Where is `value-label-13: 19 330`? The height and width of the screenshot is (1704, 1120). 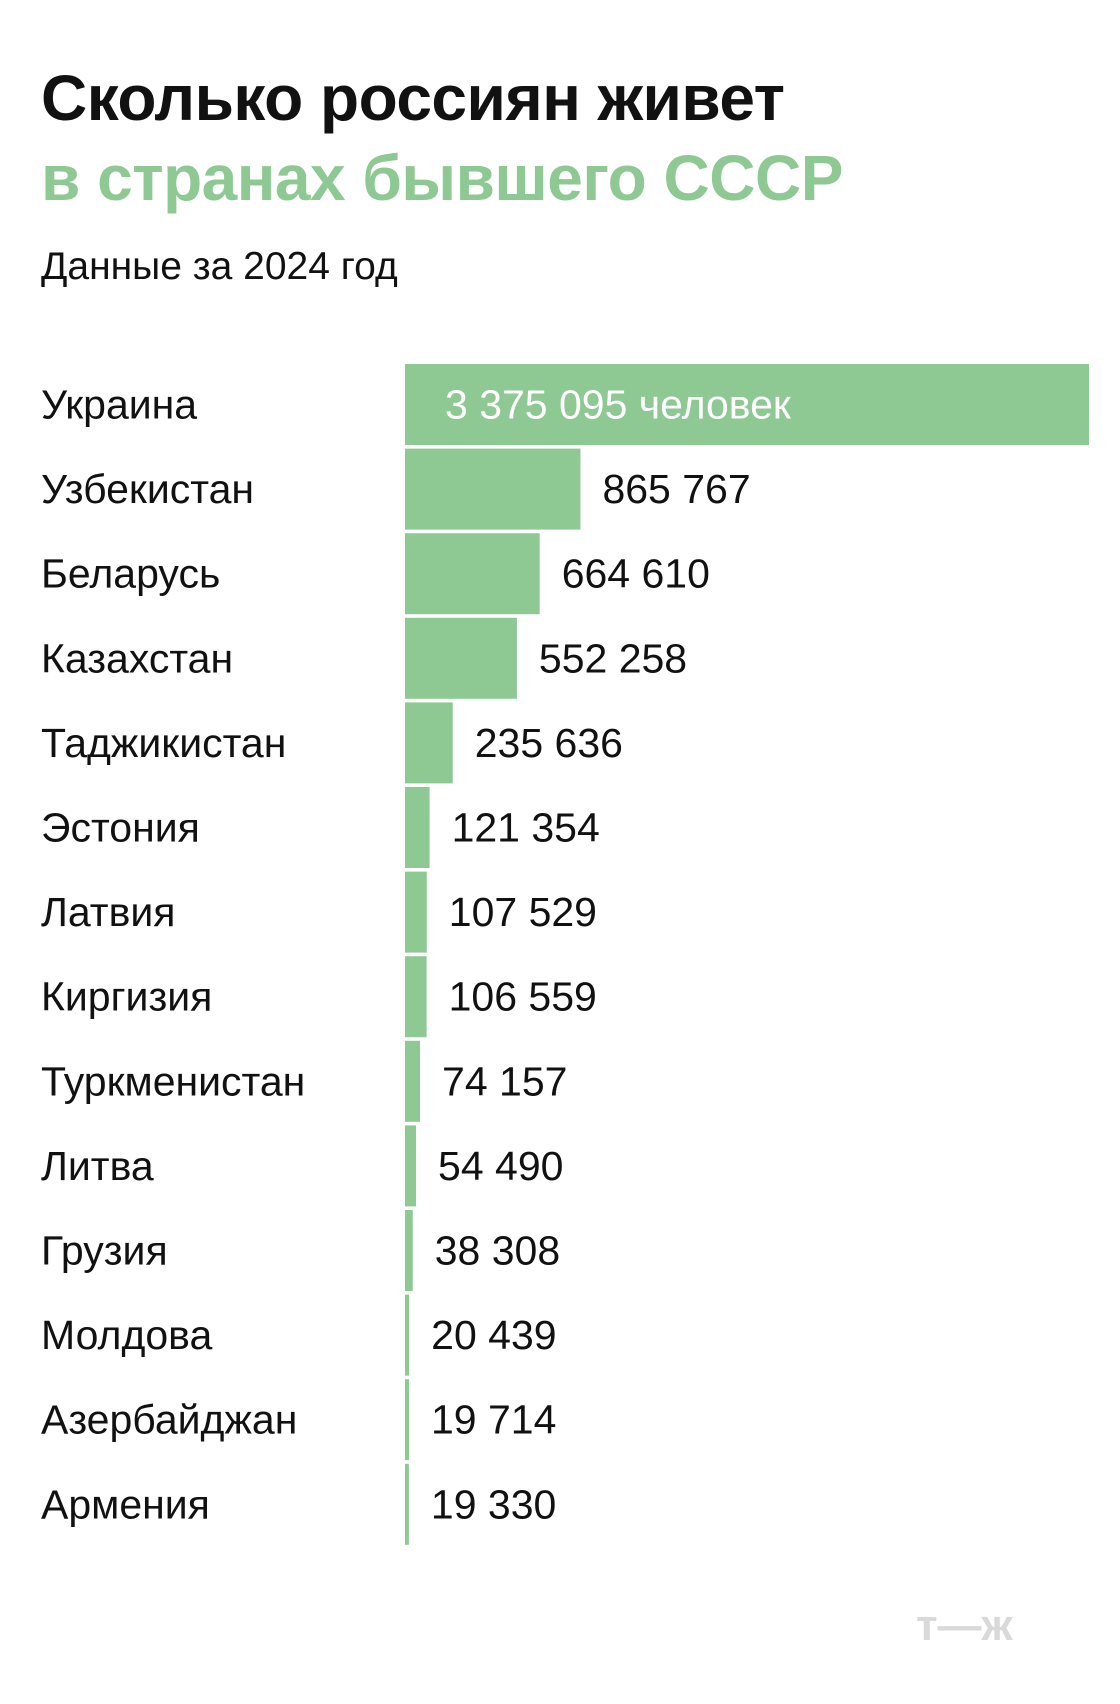
value-label-13: 19 330 is located at coordinates (493, 1504).